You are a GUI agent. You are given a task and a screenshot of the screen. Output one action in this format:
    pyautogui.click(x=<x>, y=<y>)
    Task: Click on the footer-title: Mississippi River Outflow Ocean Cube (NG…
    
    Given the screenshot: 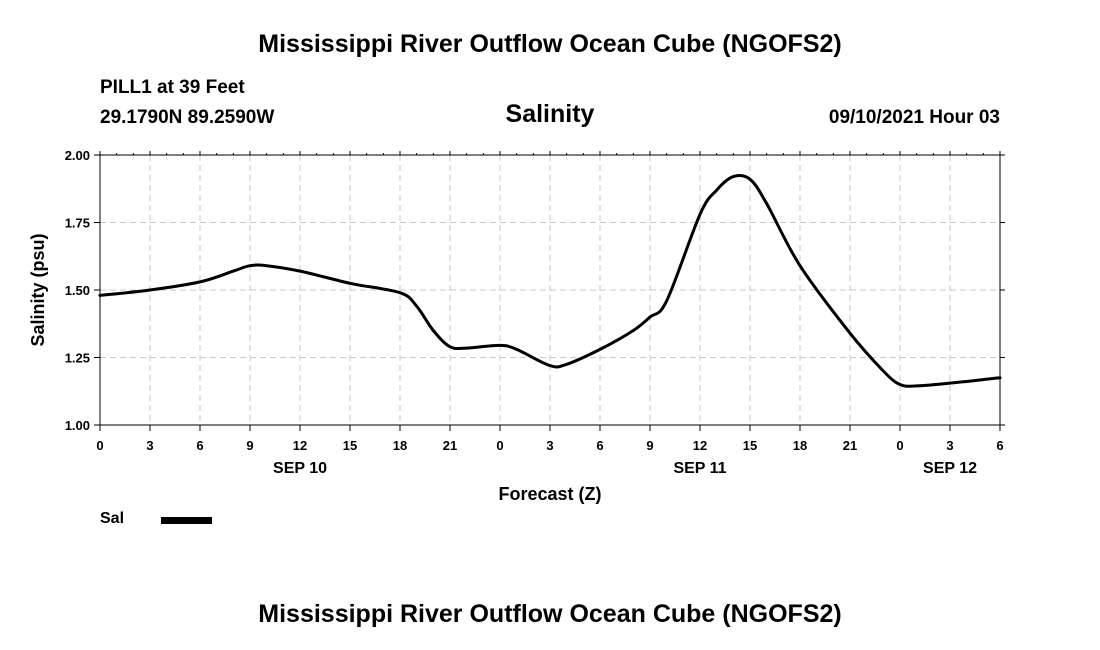 What is the action you would take?
    pyautogui.click(x=550, y=614)
    